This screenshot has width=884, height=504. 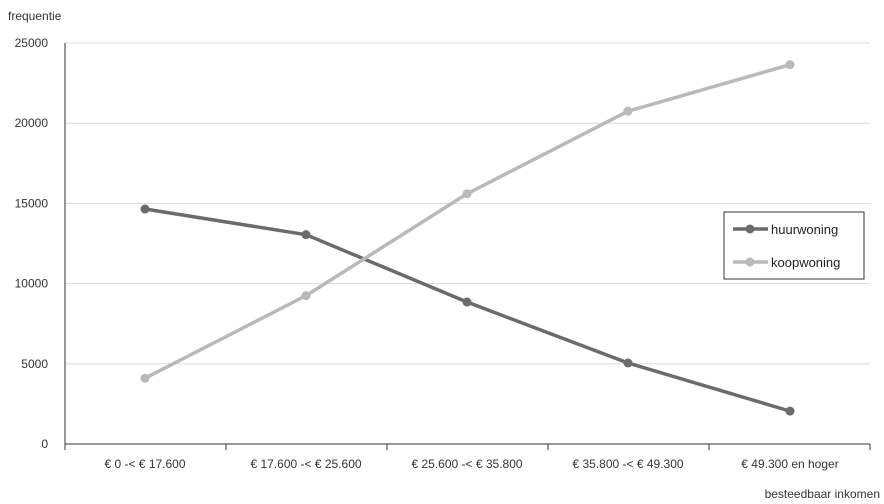 I want to click on legend-label-koopwoning: koopwoning, so click(x=805, y=262).